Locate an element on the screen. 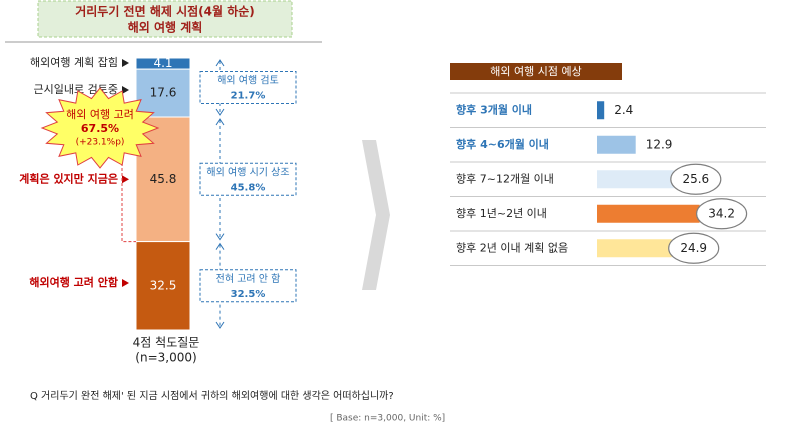  value-label: 25.6 is located at coordinates (695, 179).